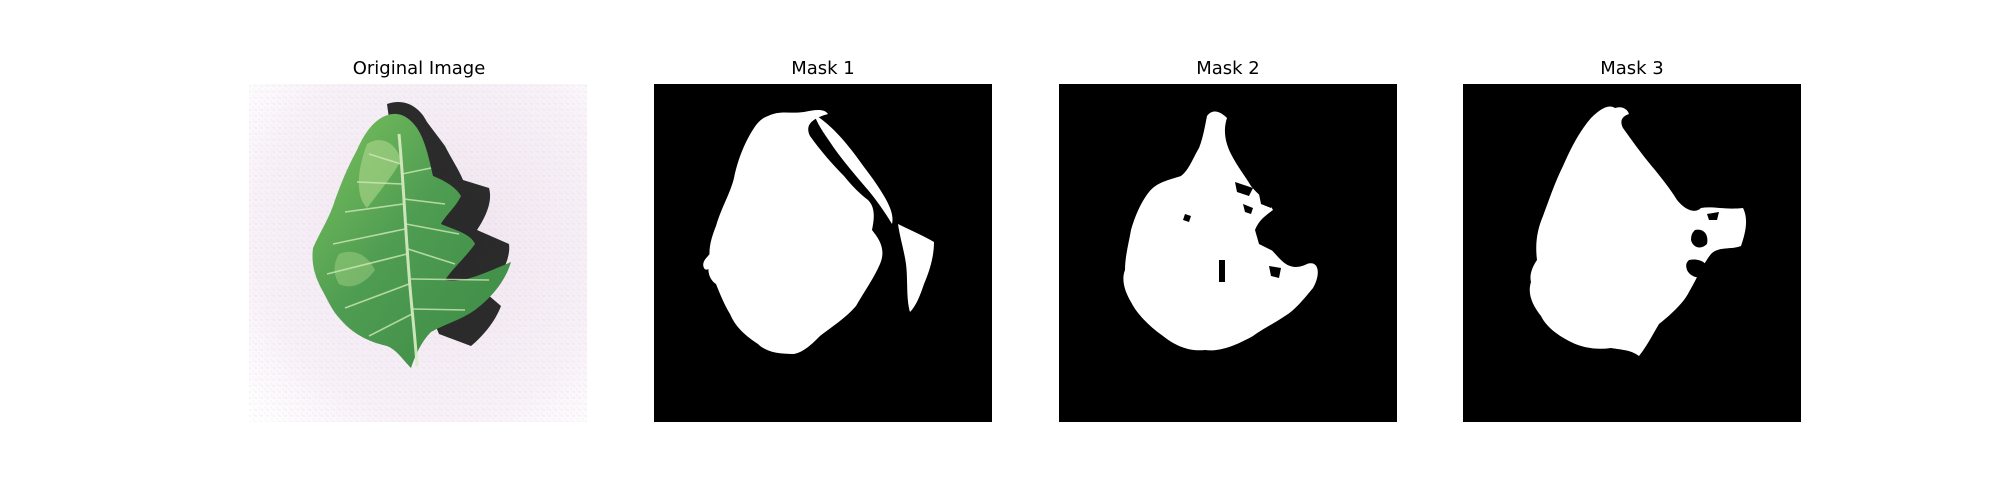 The height and width of the screenshot is (500, 2000). I want to click on mask-2-region, so click(1220, 231).